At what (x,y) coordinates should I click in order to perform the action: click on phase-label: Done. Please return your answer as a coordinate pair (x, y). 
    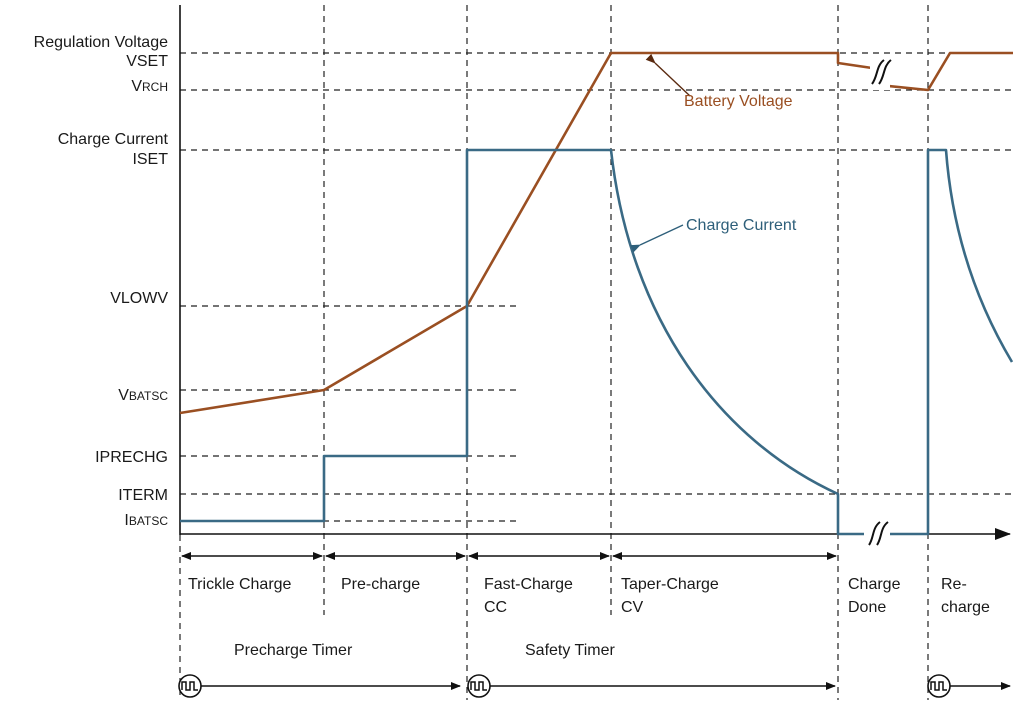
    Looking at the image, I should click on (867, 607).